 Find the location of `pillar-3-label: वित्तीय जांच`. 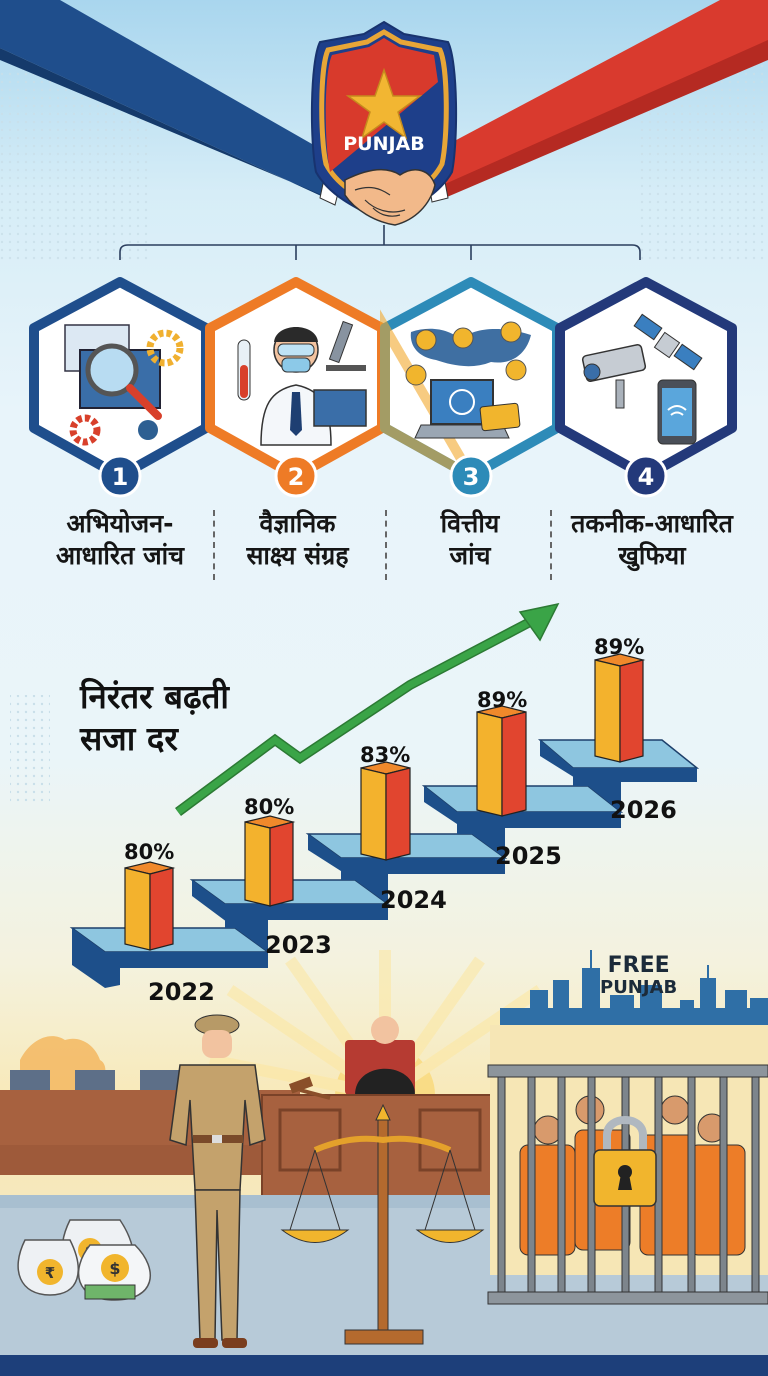

pillar-3-label: वित्तीय जांच is located at coordinates (470, 540).